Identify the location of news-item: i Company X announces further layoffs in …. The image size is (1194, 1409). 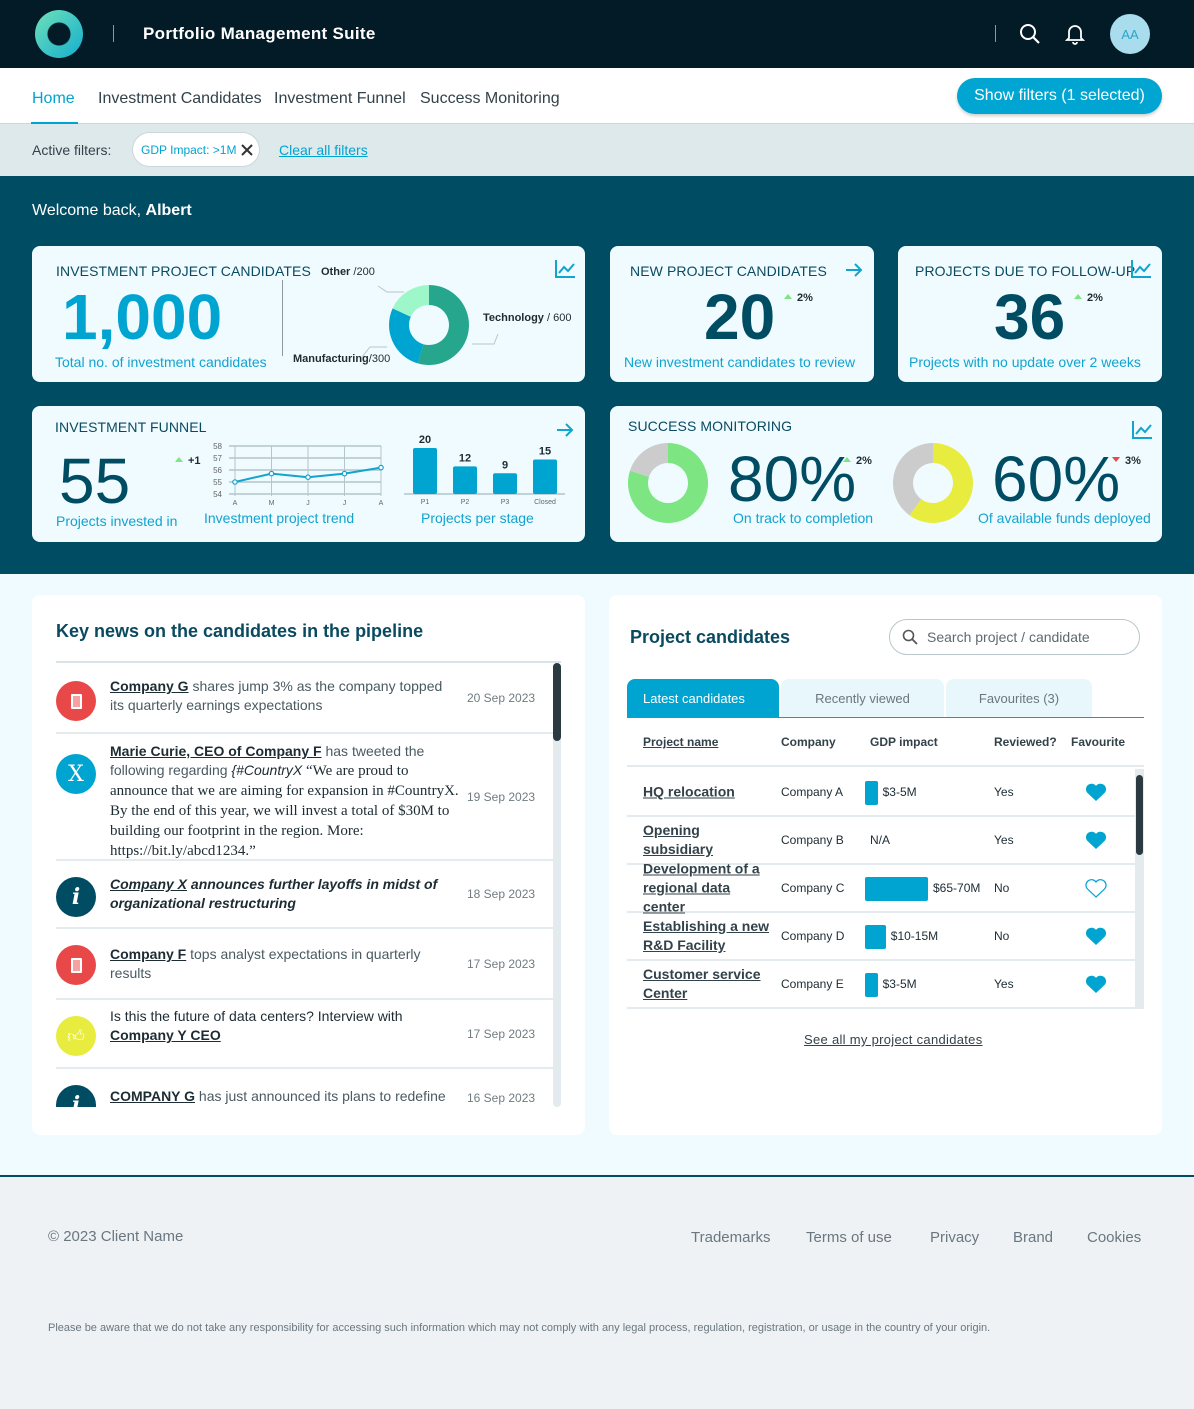
(304, 895).